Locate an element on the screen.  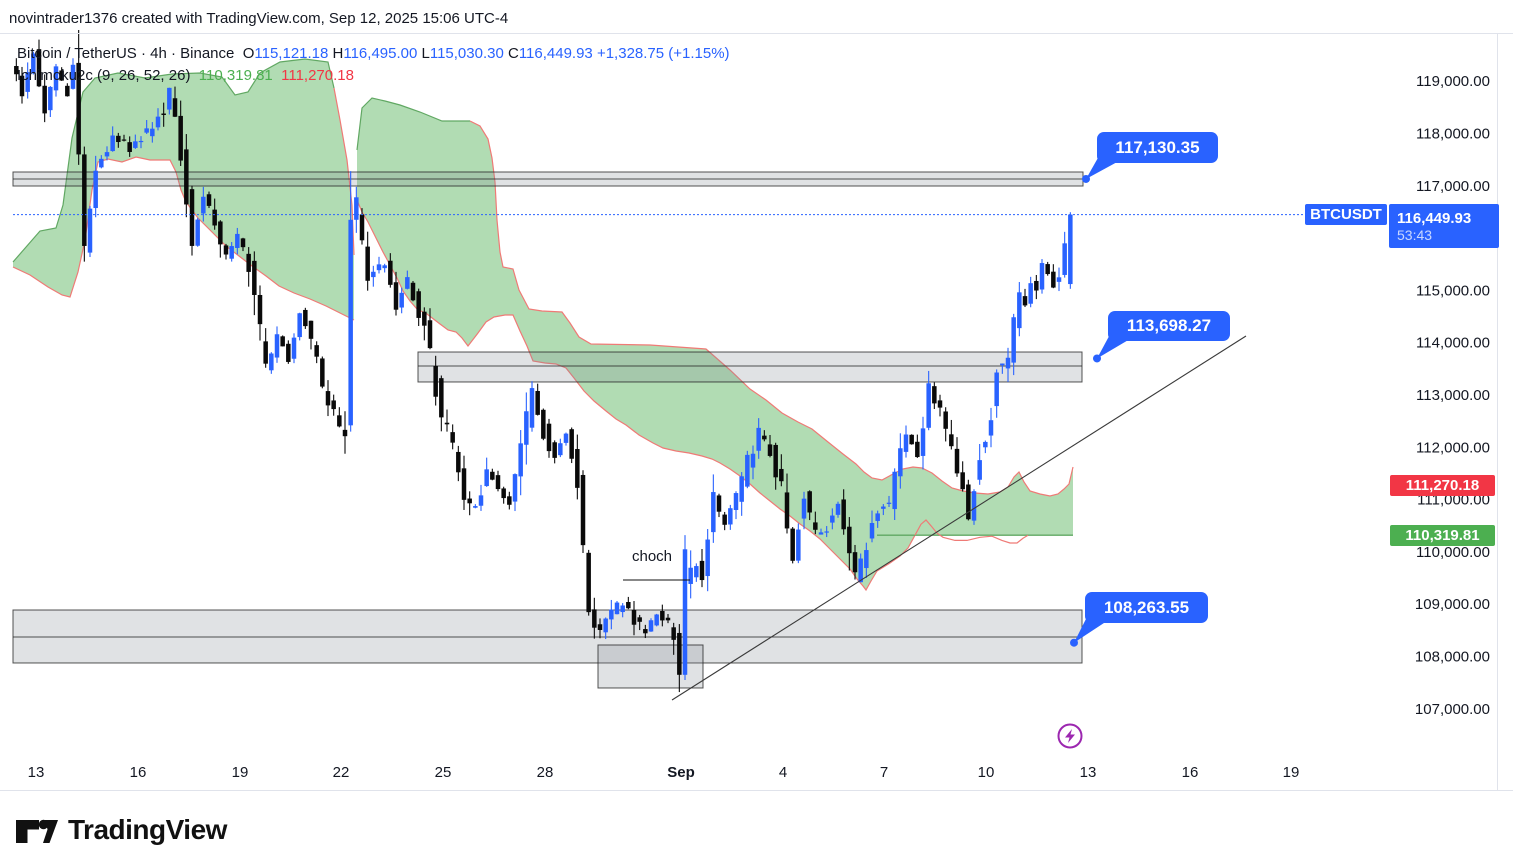
open-label: O is located at coordinates (248, 53).